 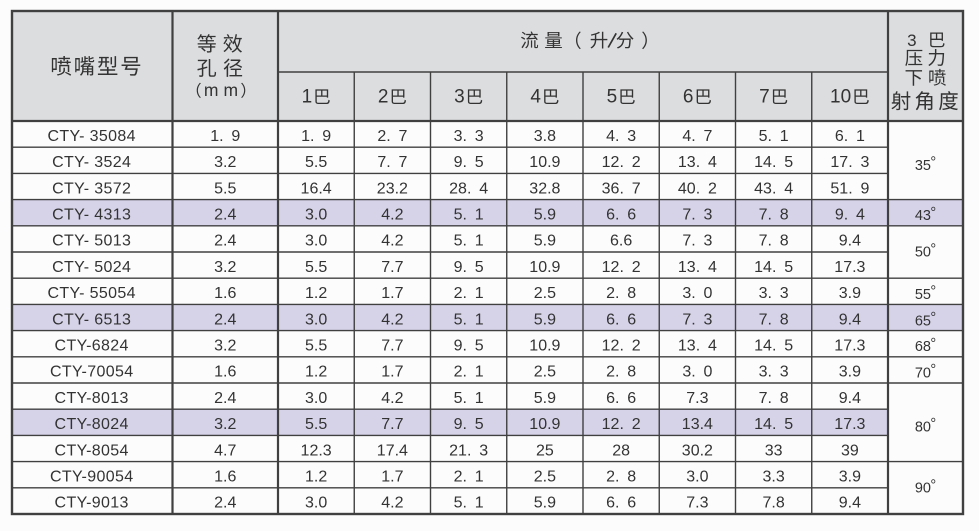 What do you see at coordinates (92, 450) in the screenshot?
I see `svg-text: CTY-8054` at bounding box center [92, 450].